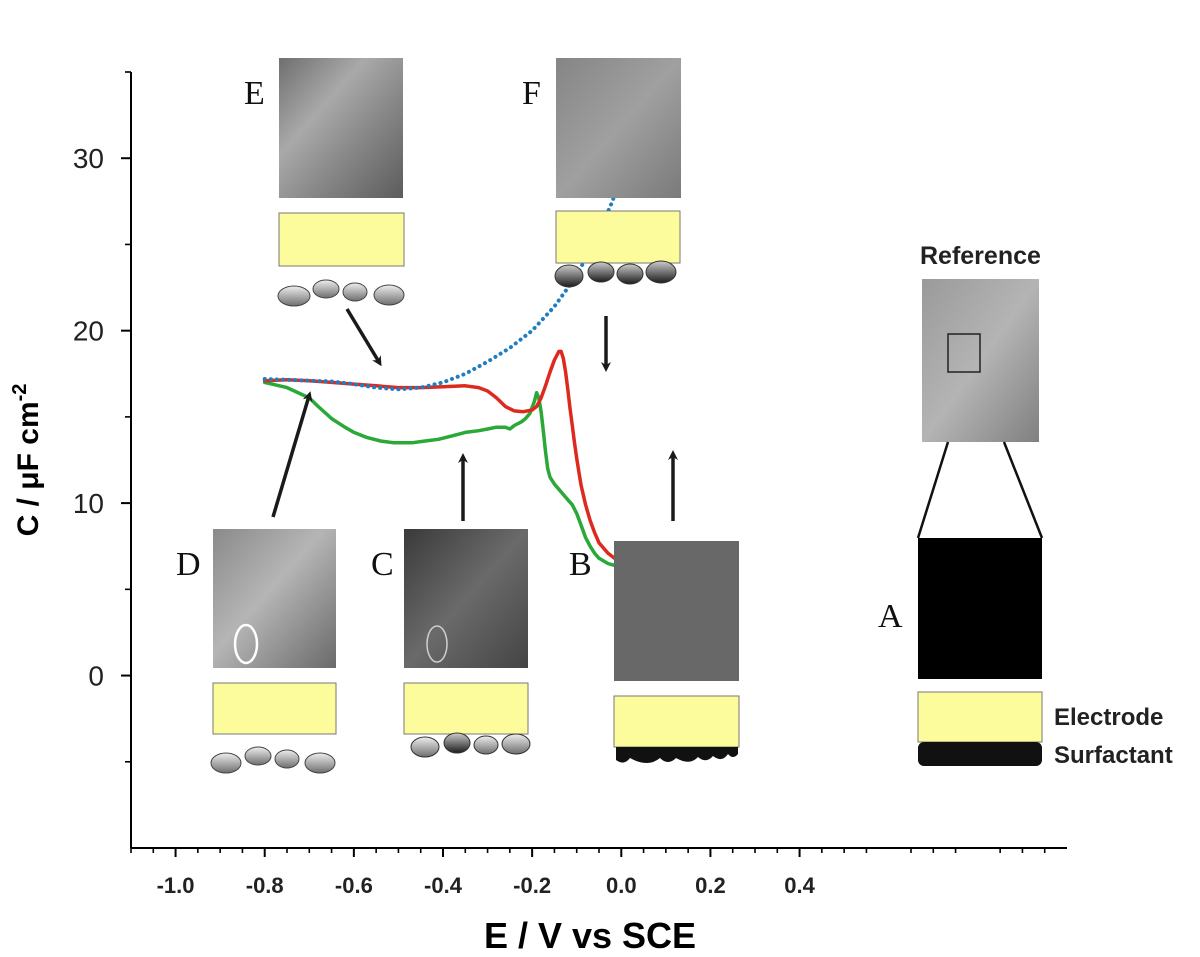 The width and height of the screenshot is (1200, 957). What do you see at coordinates (265, 885) in the screenshot?
I see `x-tick-label: -0.8` at bounding box center [265, 885].